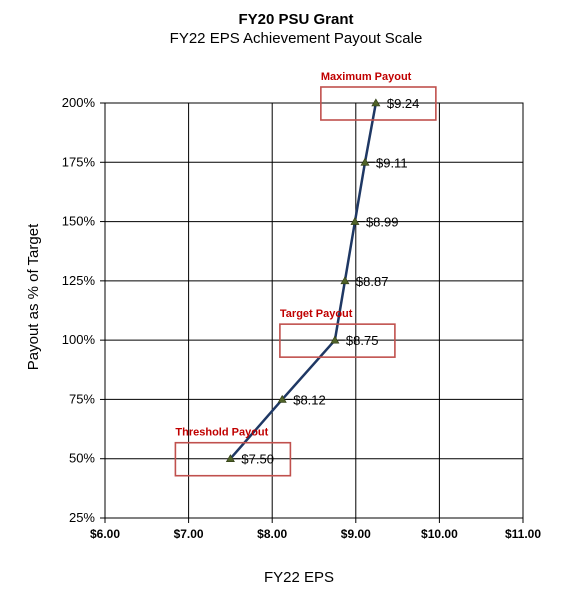 The height and width of the screenshot is (591, 581). What do you see at coordinates (299, 577) in the screenshot?
I see `x-axis-title: FY22 EPS` at bounding box center [299, 577].